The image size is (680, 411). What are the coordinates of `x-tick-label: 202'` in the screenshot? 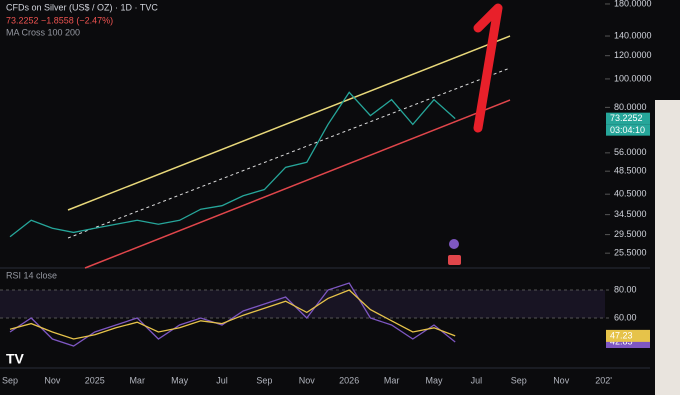 It's located at (603, 380).